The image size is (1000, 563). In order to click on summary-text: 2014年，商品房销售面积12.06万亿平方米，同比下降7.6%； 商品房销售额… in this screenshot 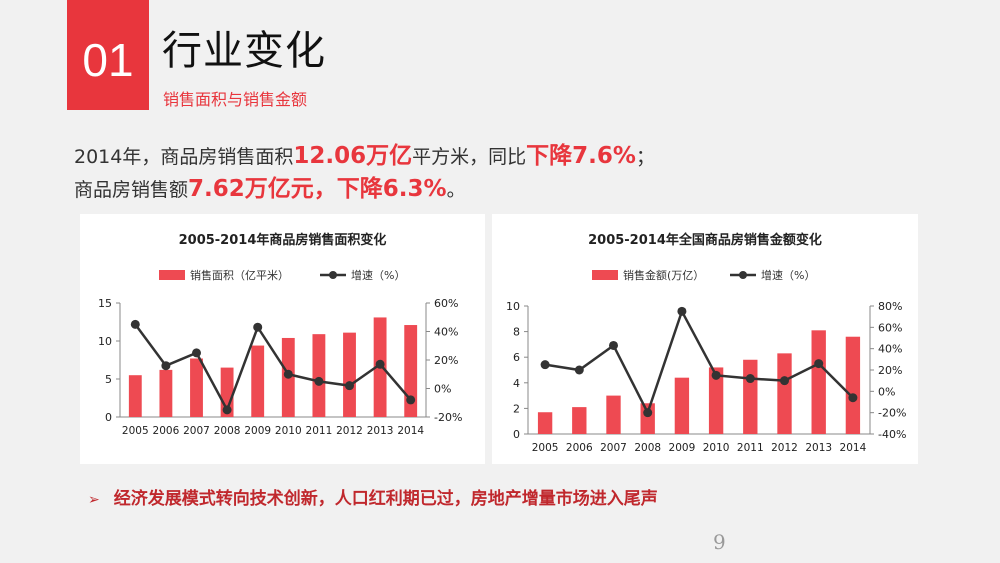, I will do `click(364, 173)`.